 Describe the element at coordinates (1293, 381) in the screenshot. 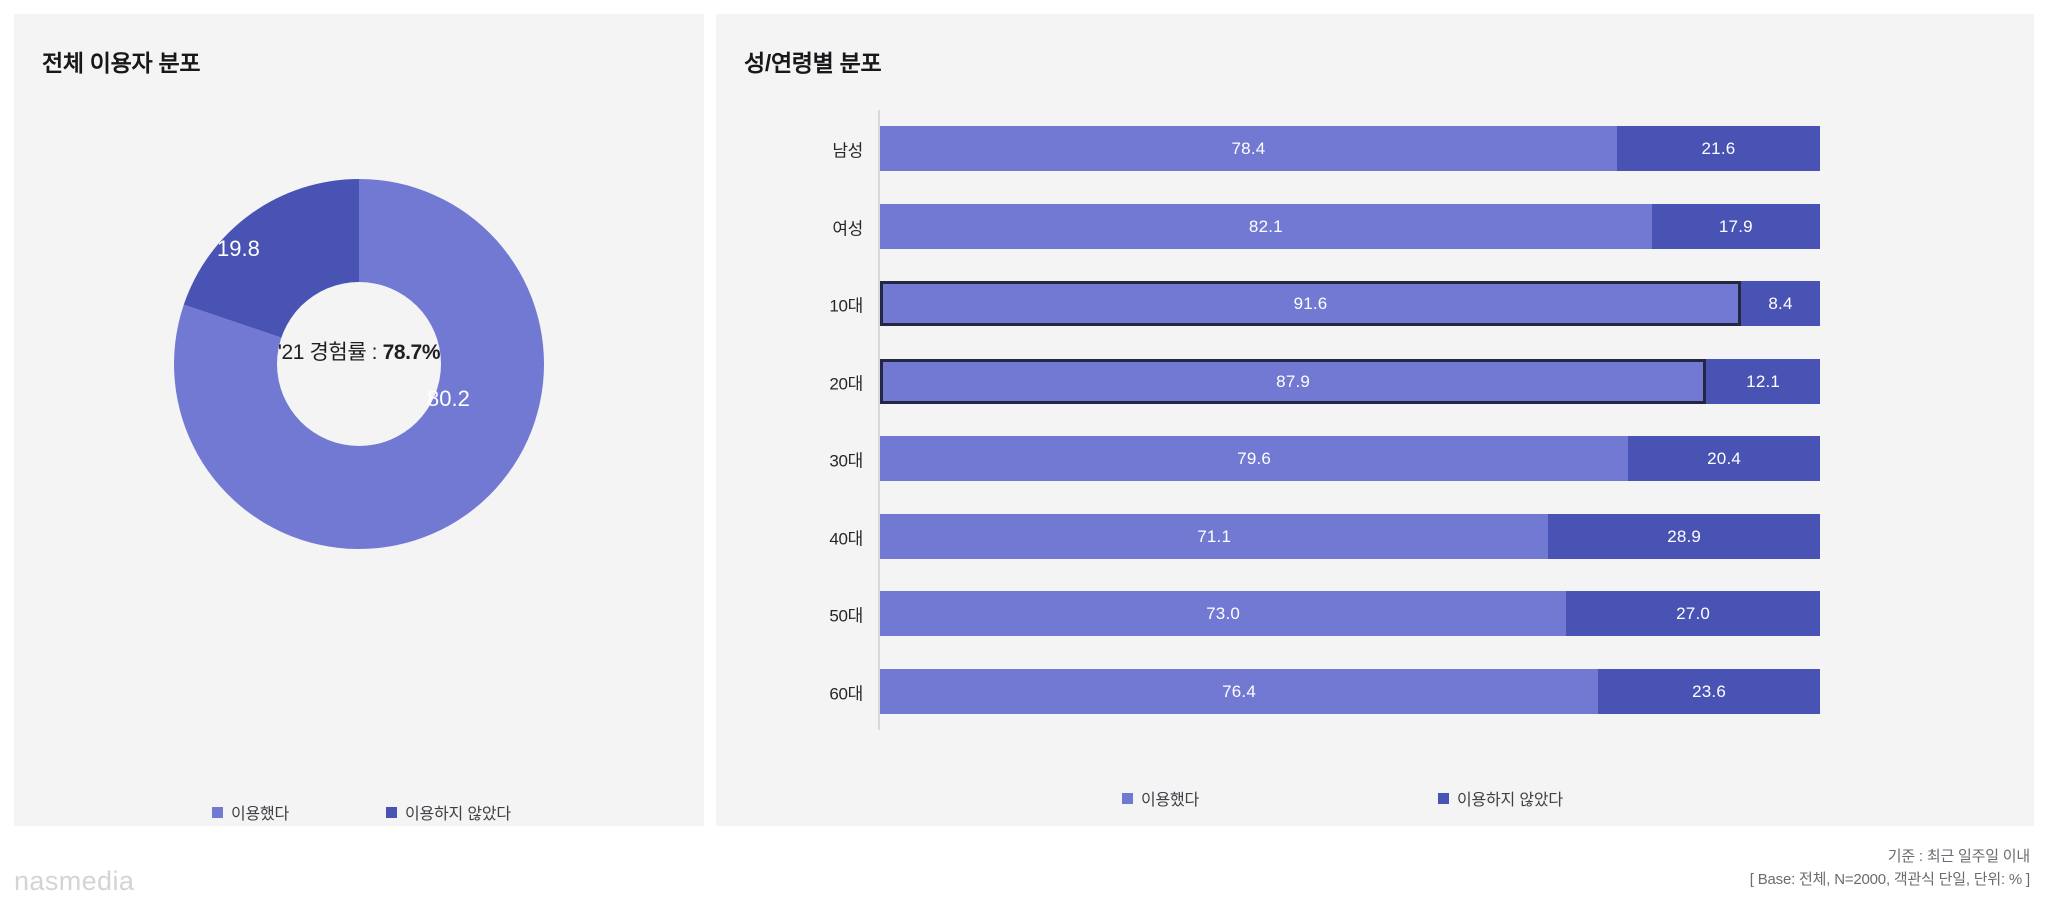

I see `bar-segment-used: 87.9` at that location.